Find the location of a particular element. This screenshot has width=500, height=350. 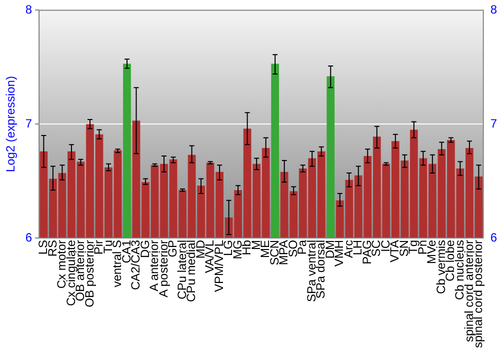

y-tick-label: 6 is located at coordinates (28, 237).